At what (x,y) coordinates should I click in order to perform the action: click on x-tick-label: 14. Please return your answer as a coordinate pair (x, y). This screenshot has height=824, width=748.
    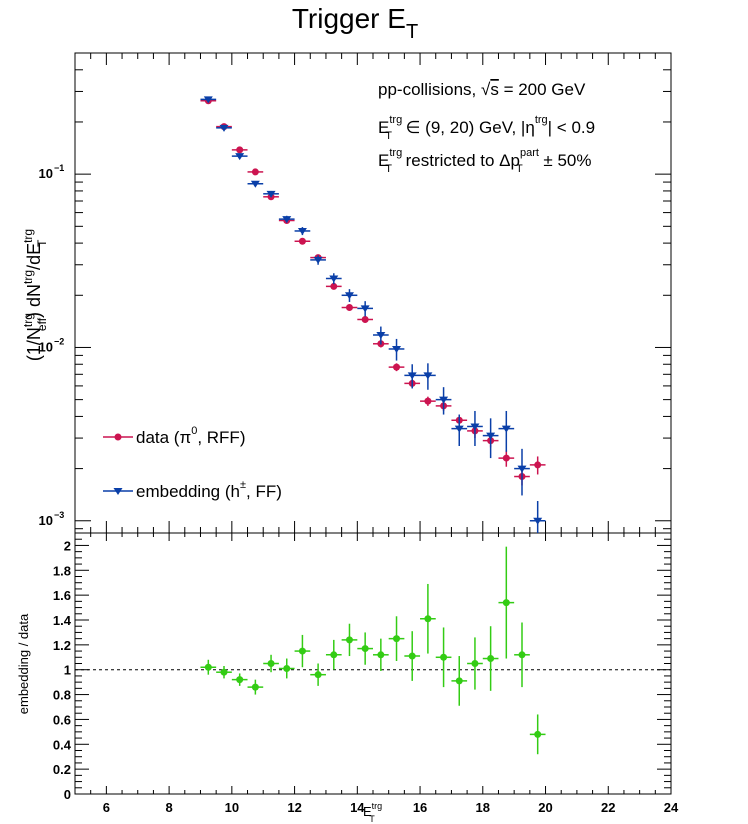
    Looking at the image, I should click on (357, 807).